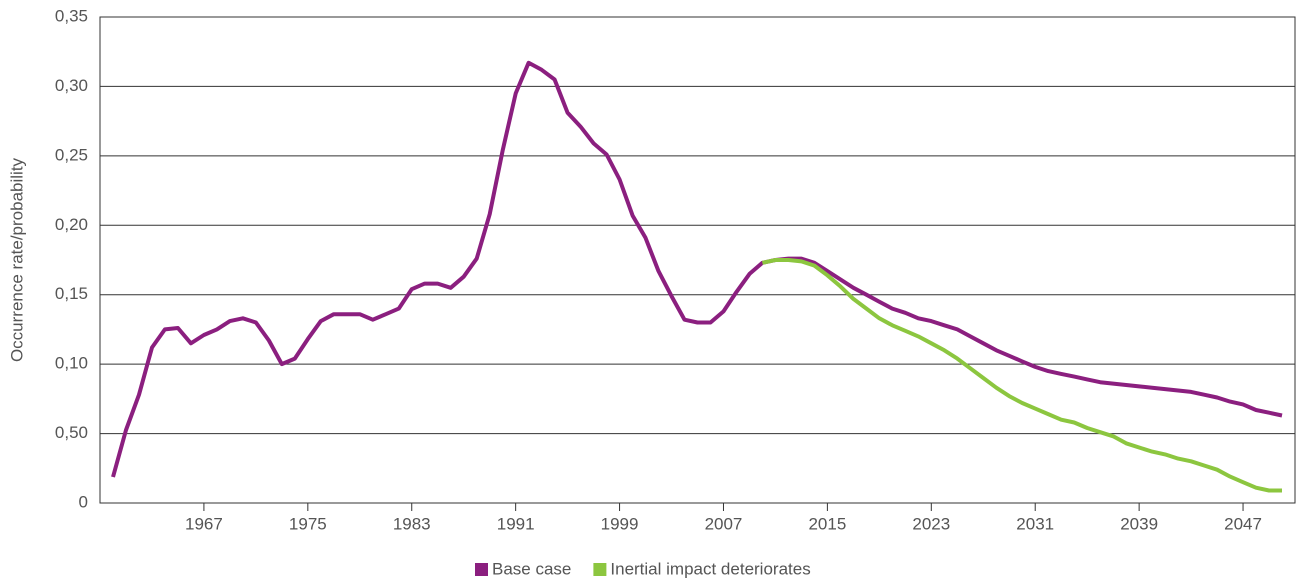 The width and height of the screenshot is (1296, 588). What do you see at coordinates (71, 293) in the screenshot?
I see `y-tick-label: 0,15` at bounding box center [71, 293].